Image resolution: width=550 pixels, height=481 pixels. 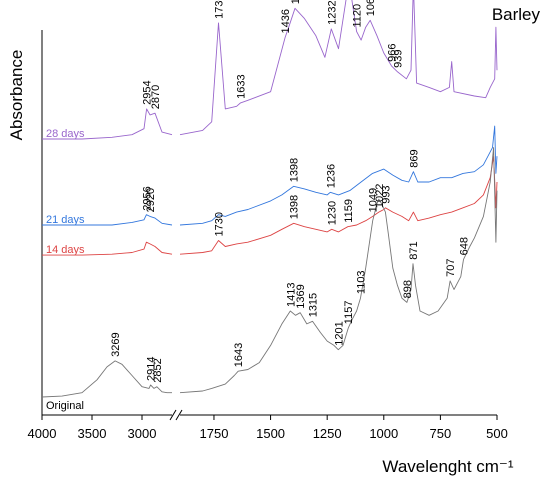 What do you see at coordinates (107, 220) in the screenshot?
I see `series-line-21-days-high` at bounding box center [107, 220].